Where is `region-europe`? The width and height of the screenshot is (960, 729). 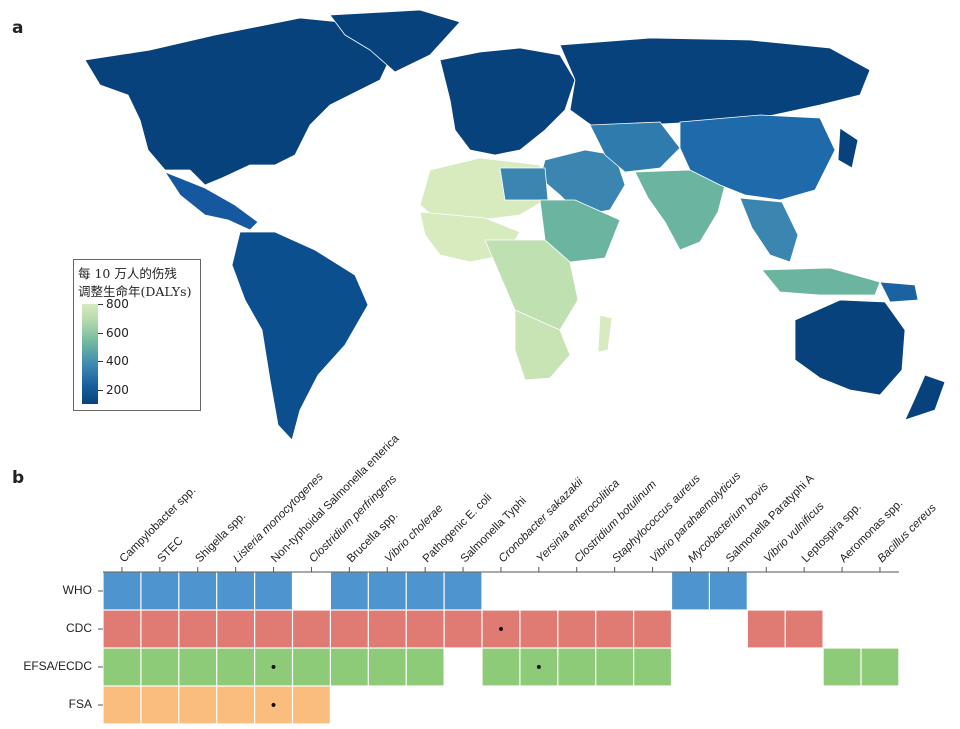
region-europe is located at coordinates (507, 101).